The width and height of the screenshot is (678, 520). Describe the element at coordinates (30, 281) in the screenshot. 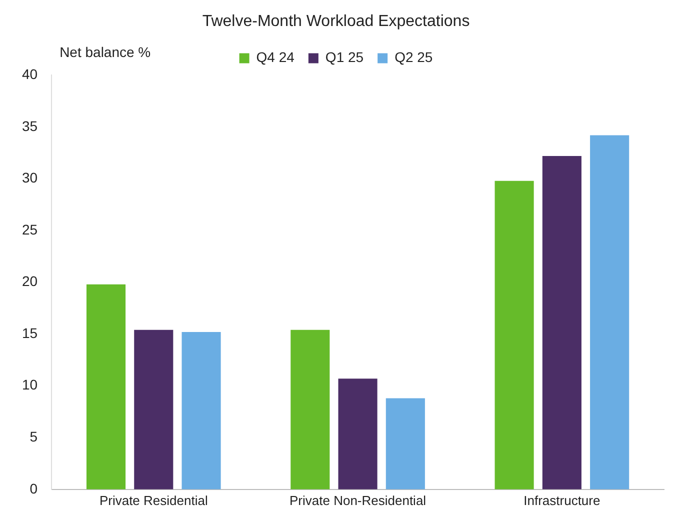

I see `y-tick-label: 20` at that location.